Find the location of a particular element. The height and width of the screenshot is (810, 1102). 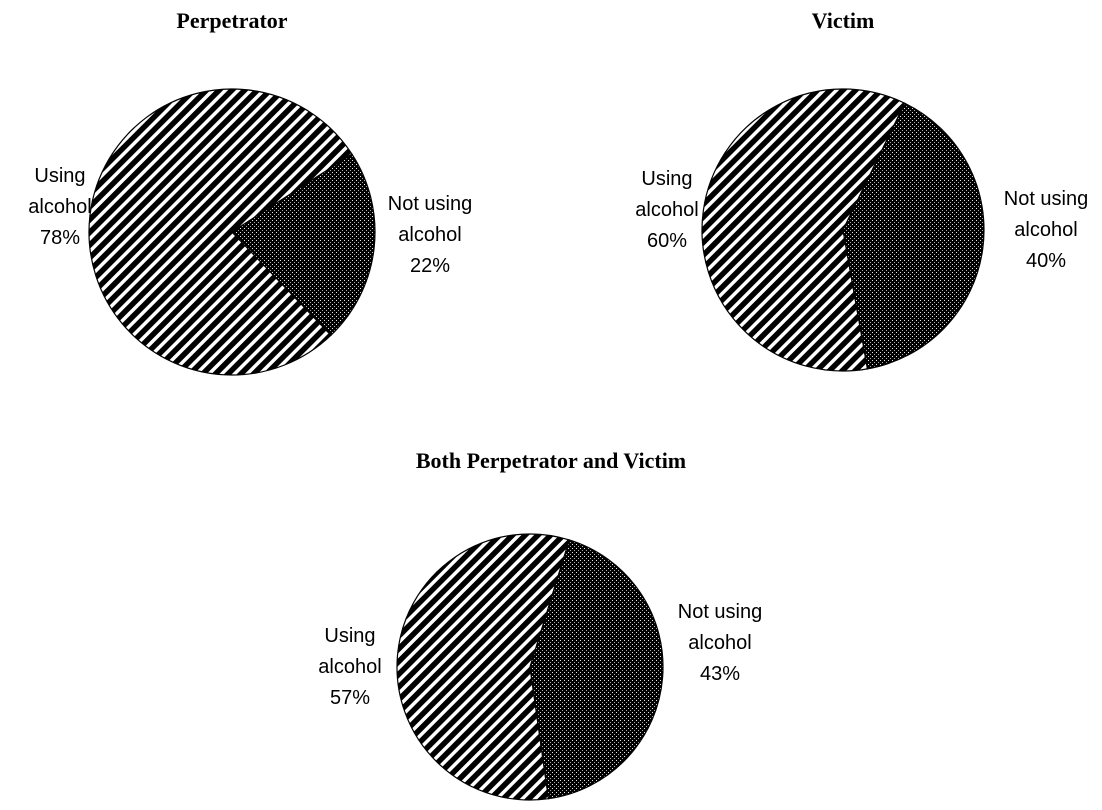

slice-label: Using alcohol 78% is located at coordinates (60, 207).